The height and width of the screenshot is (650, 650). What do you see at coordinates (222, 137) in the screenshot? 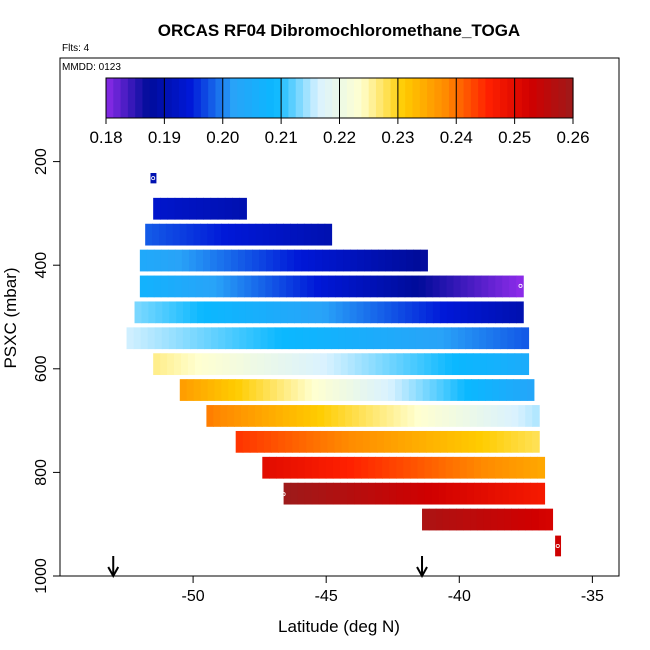
I see `colorbar-tick-label: 0.20` at bounding box center [222, 137].